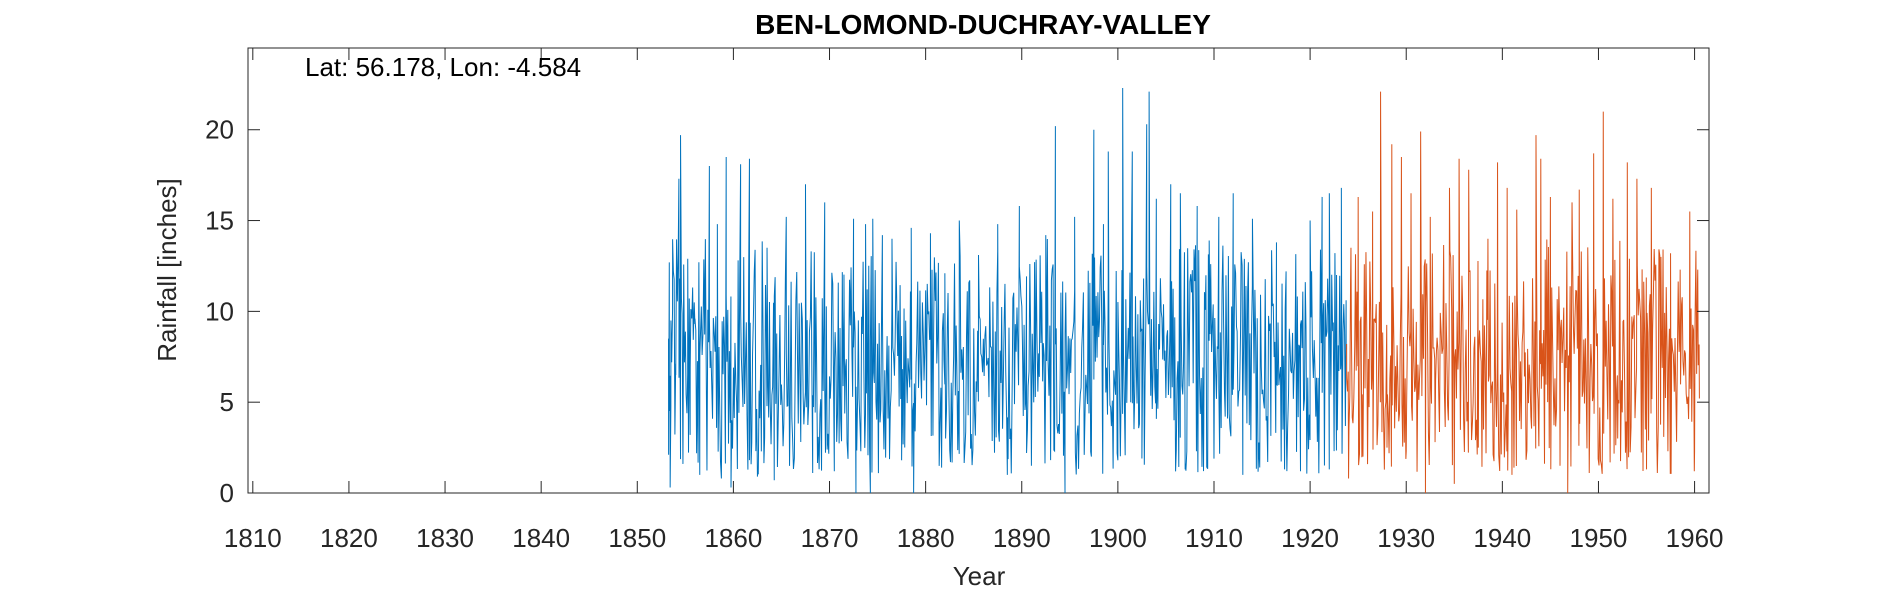 Image resolution: width=1890 pixels, height=591 pixels. I want to click on x-tick-label: 1880, so click(926, 538).